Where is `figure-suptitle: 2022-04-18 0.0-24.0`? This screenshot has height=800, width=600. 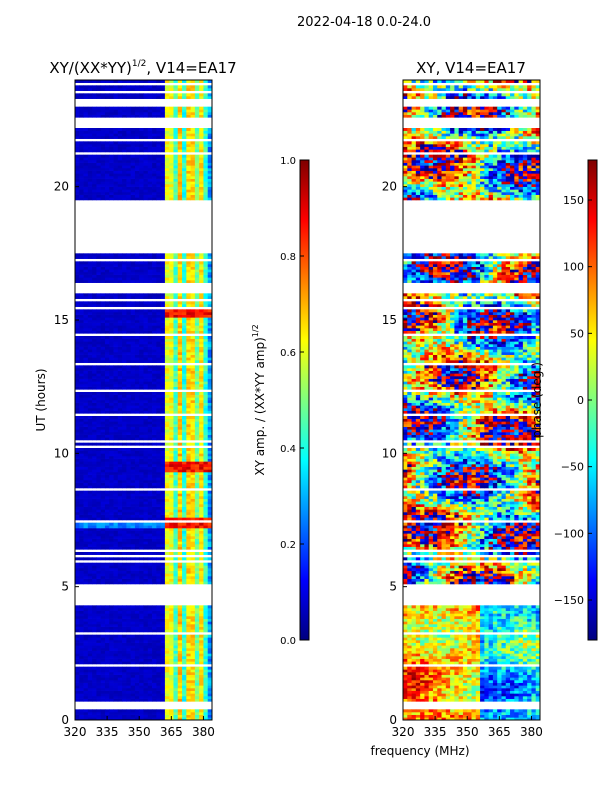 figure-suptitle: 2022-04-18 0.0-24.0 is located at coordinates (364, 22).